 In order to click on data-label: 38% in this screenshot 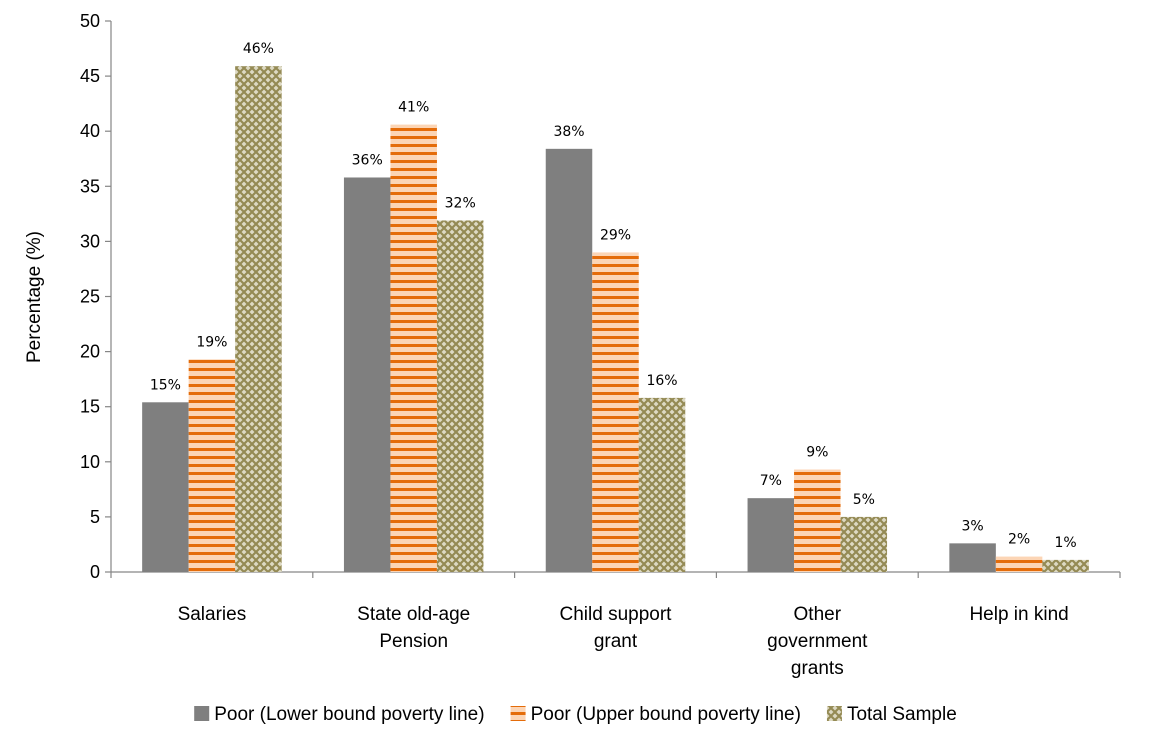, I will do `click(568, 132)`.